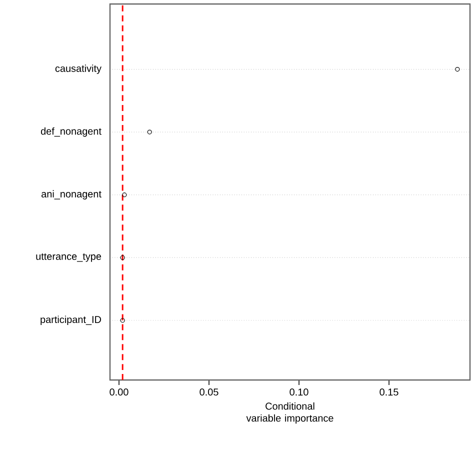 This screenshot has height=453, width=474. What do you see at coordinates (71, 132) in the screenshot?
I see `y-tick-label: def_nonagent` at bounding box center [71, 132].